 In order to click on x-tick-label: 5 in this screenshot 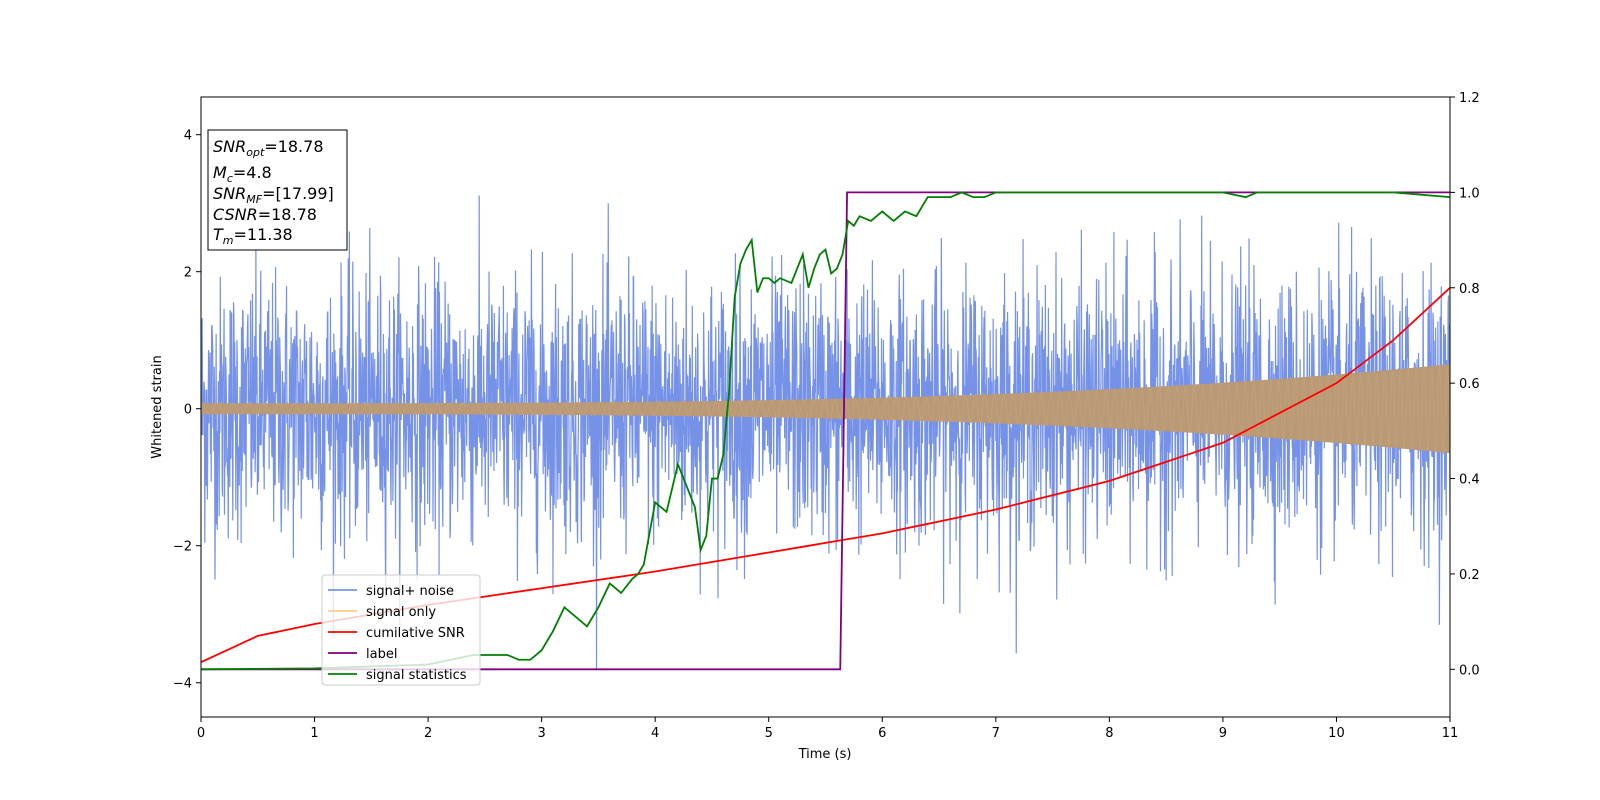, I will do `click(769, 733)`.